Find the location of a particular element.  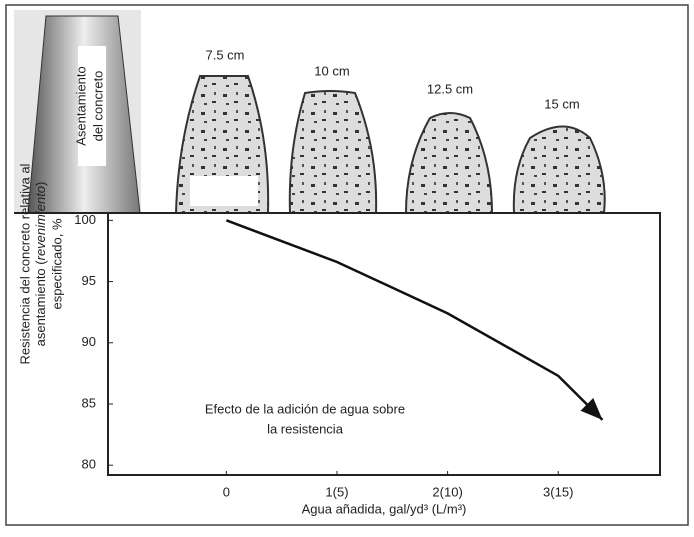

annotation: la resistencia is located at coordinates (305, 428).